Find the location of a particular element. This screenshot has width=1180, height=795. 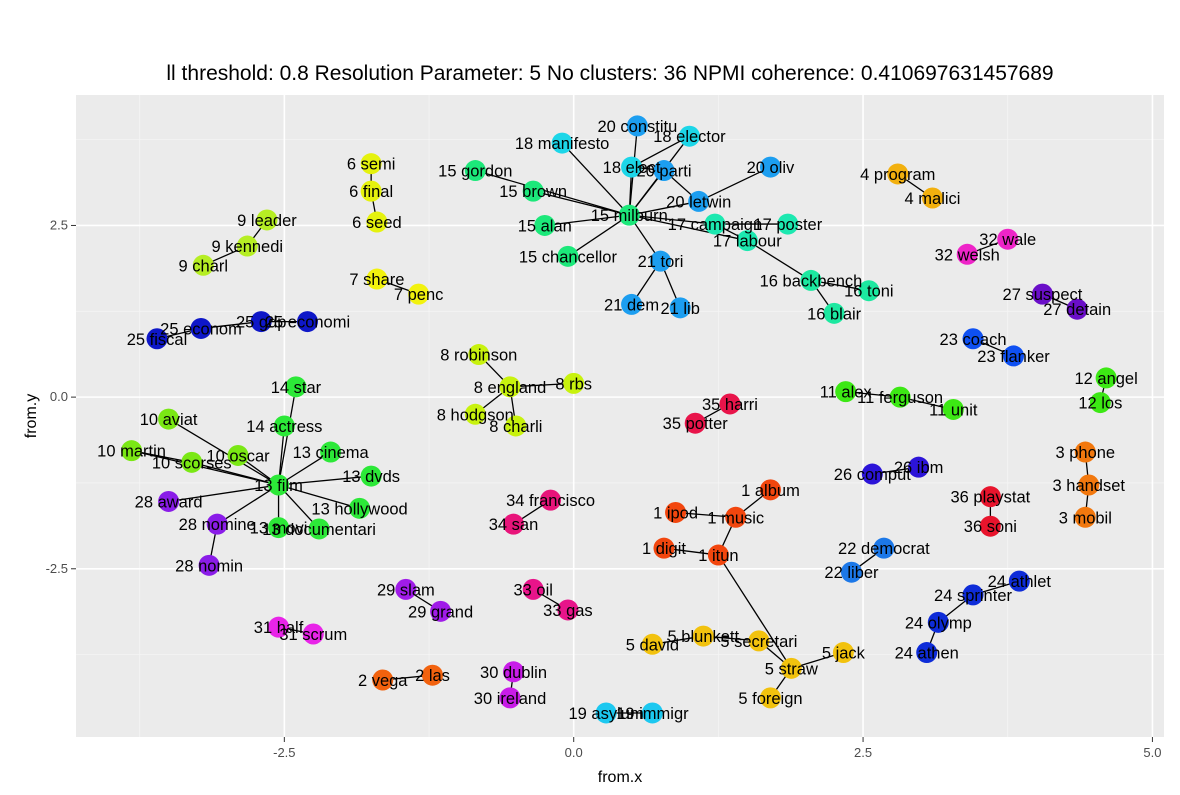

node-label: 35 potter is located at coordinates (696, 424).